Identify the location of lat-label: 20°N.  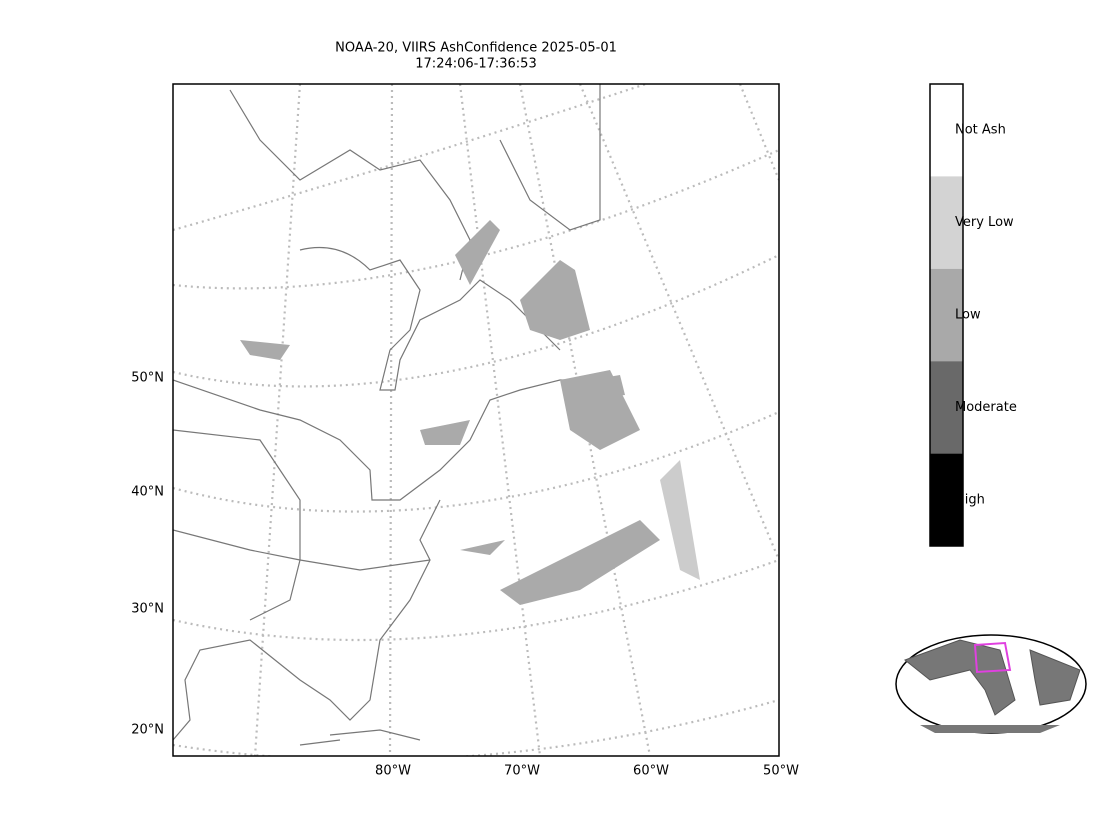
(147, 730).